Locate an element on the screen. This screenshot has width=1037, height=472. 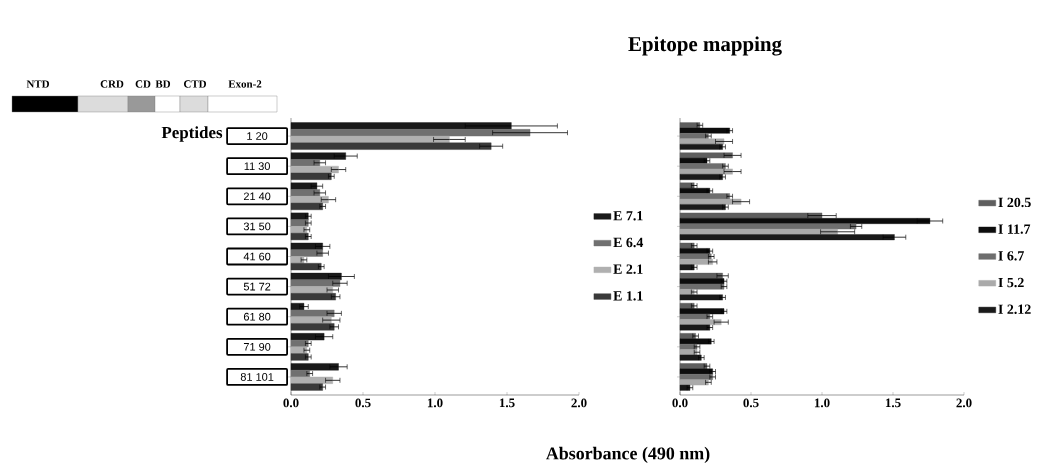
text: Epitope mapping is located at coordinates (705, 46).